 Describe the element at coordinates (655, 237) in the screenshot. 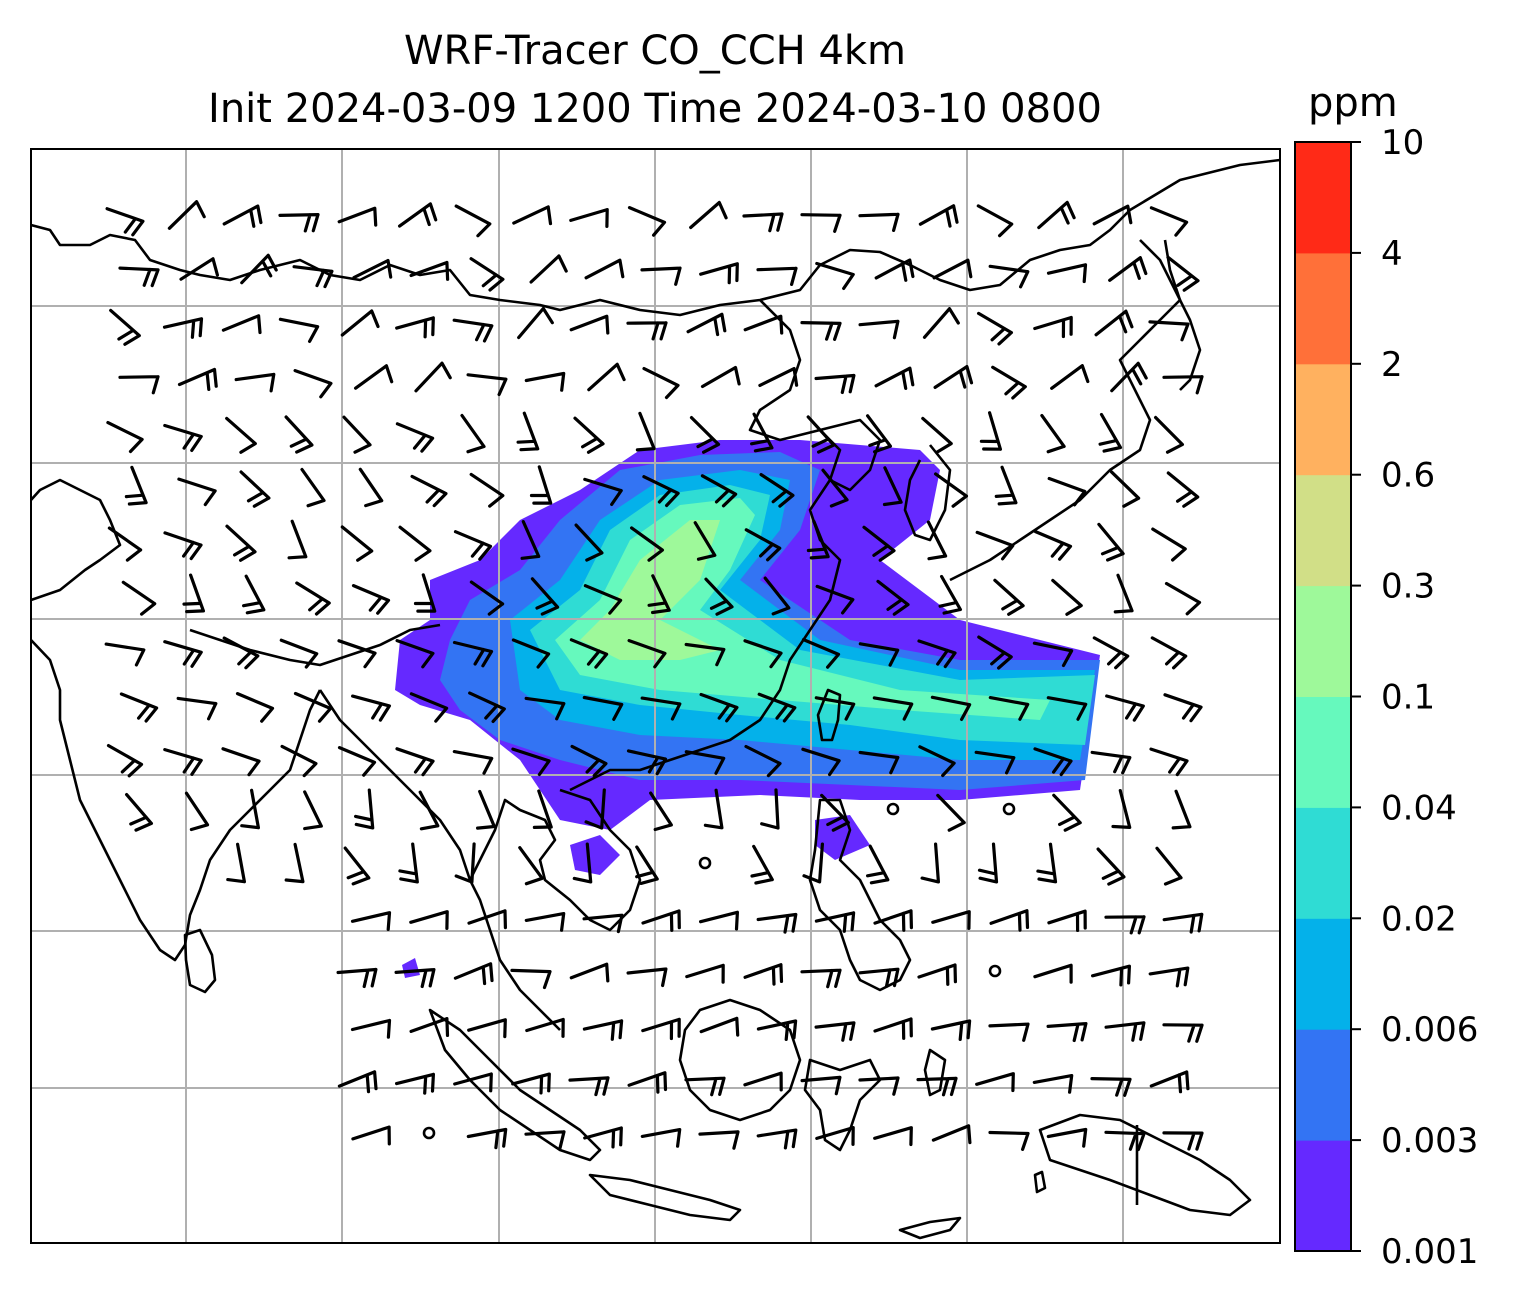

I see `coast-northern-border` at that location.